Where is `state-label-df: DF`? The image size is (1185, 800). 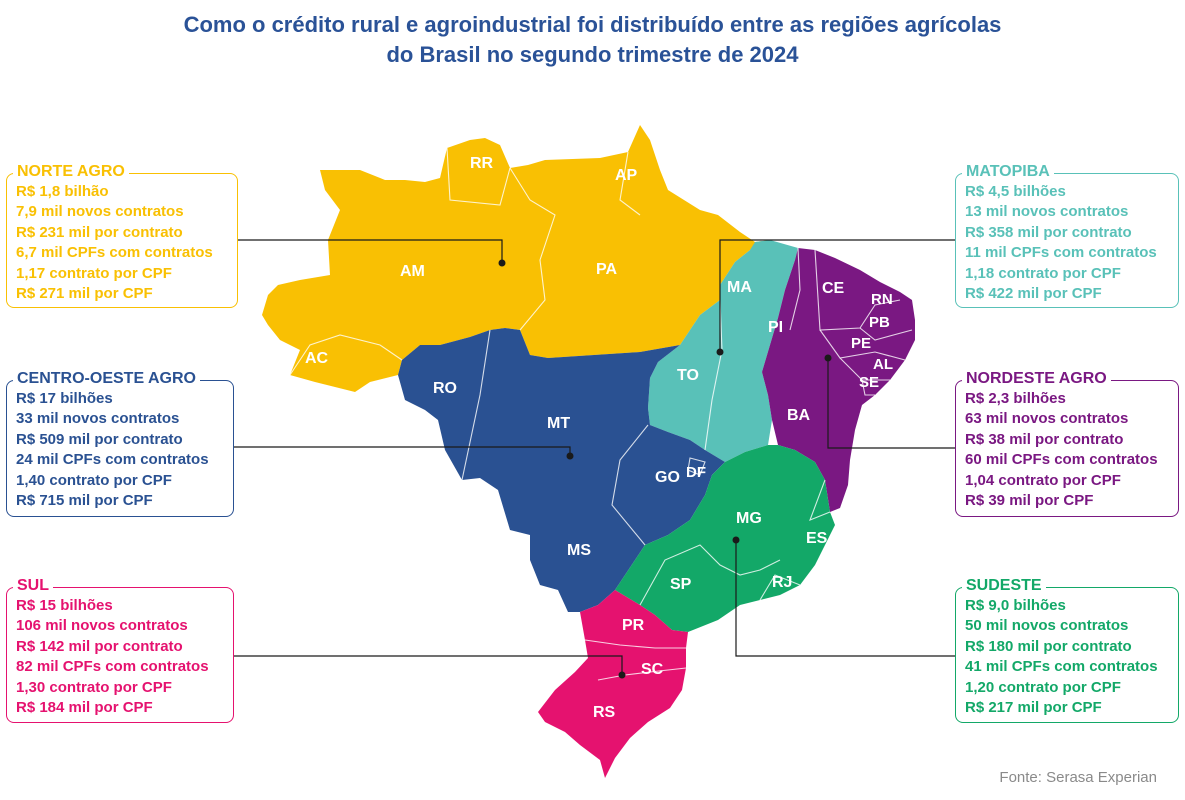 state-label-df: DF is located at coordinates (696, 472).